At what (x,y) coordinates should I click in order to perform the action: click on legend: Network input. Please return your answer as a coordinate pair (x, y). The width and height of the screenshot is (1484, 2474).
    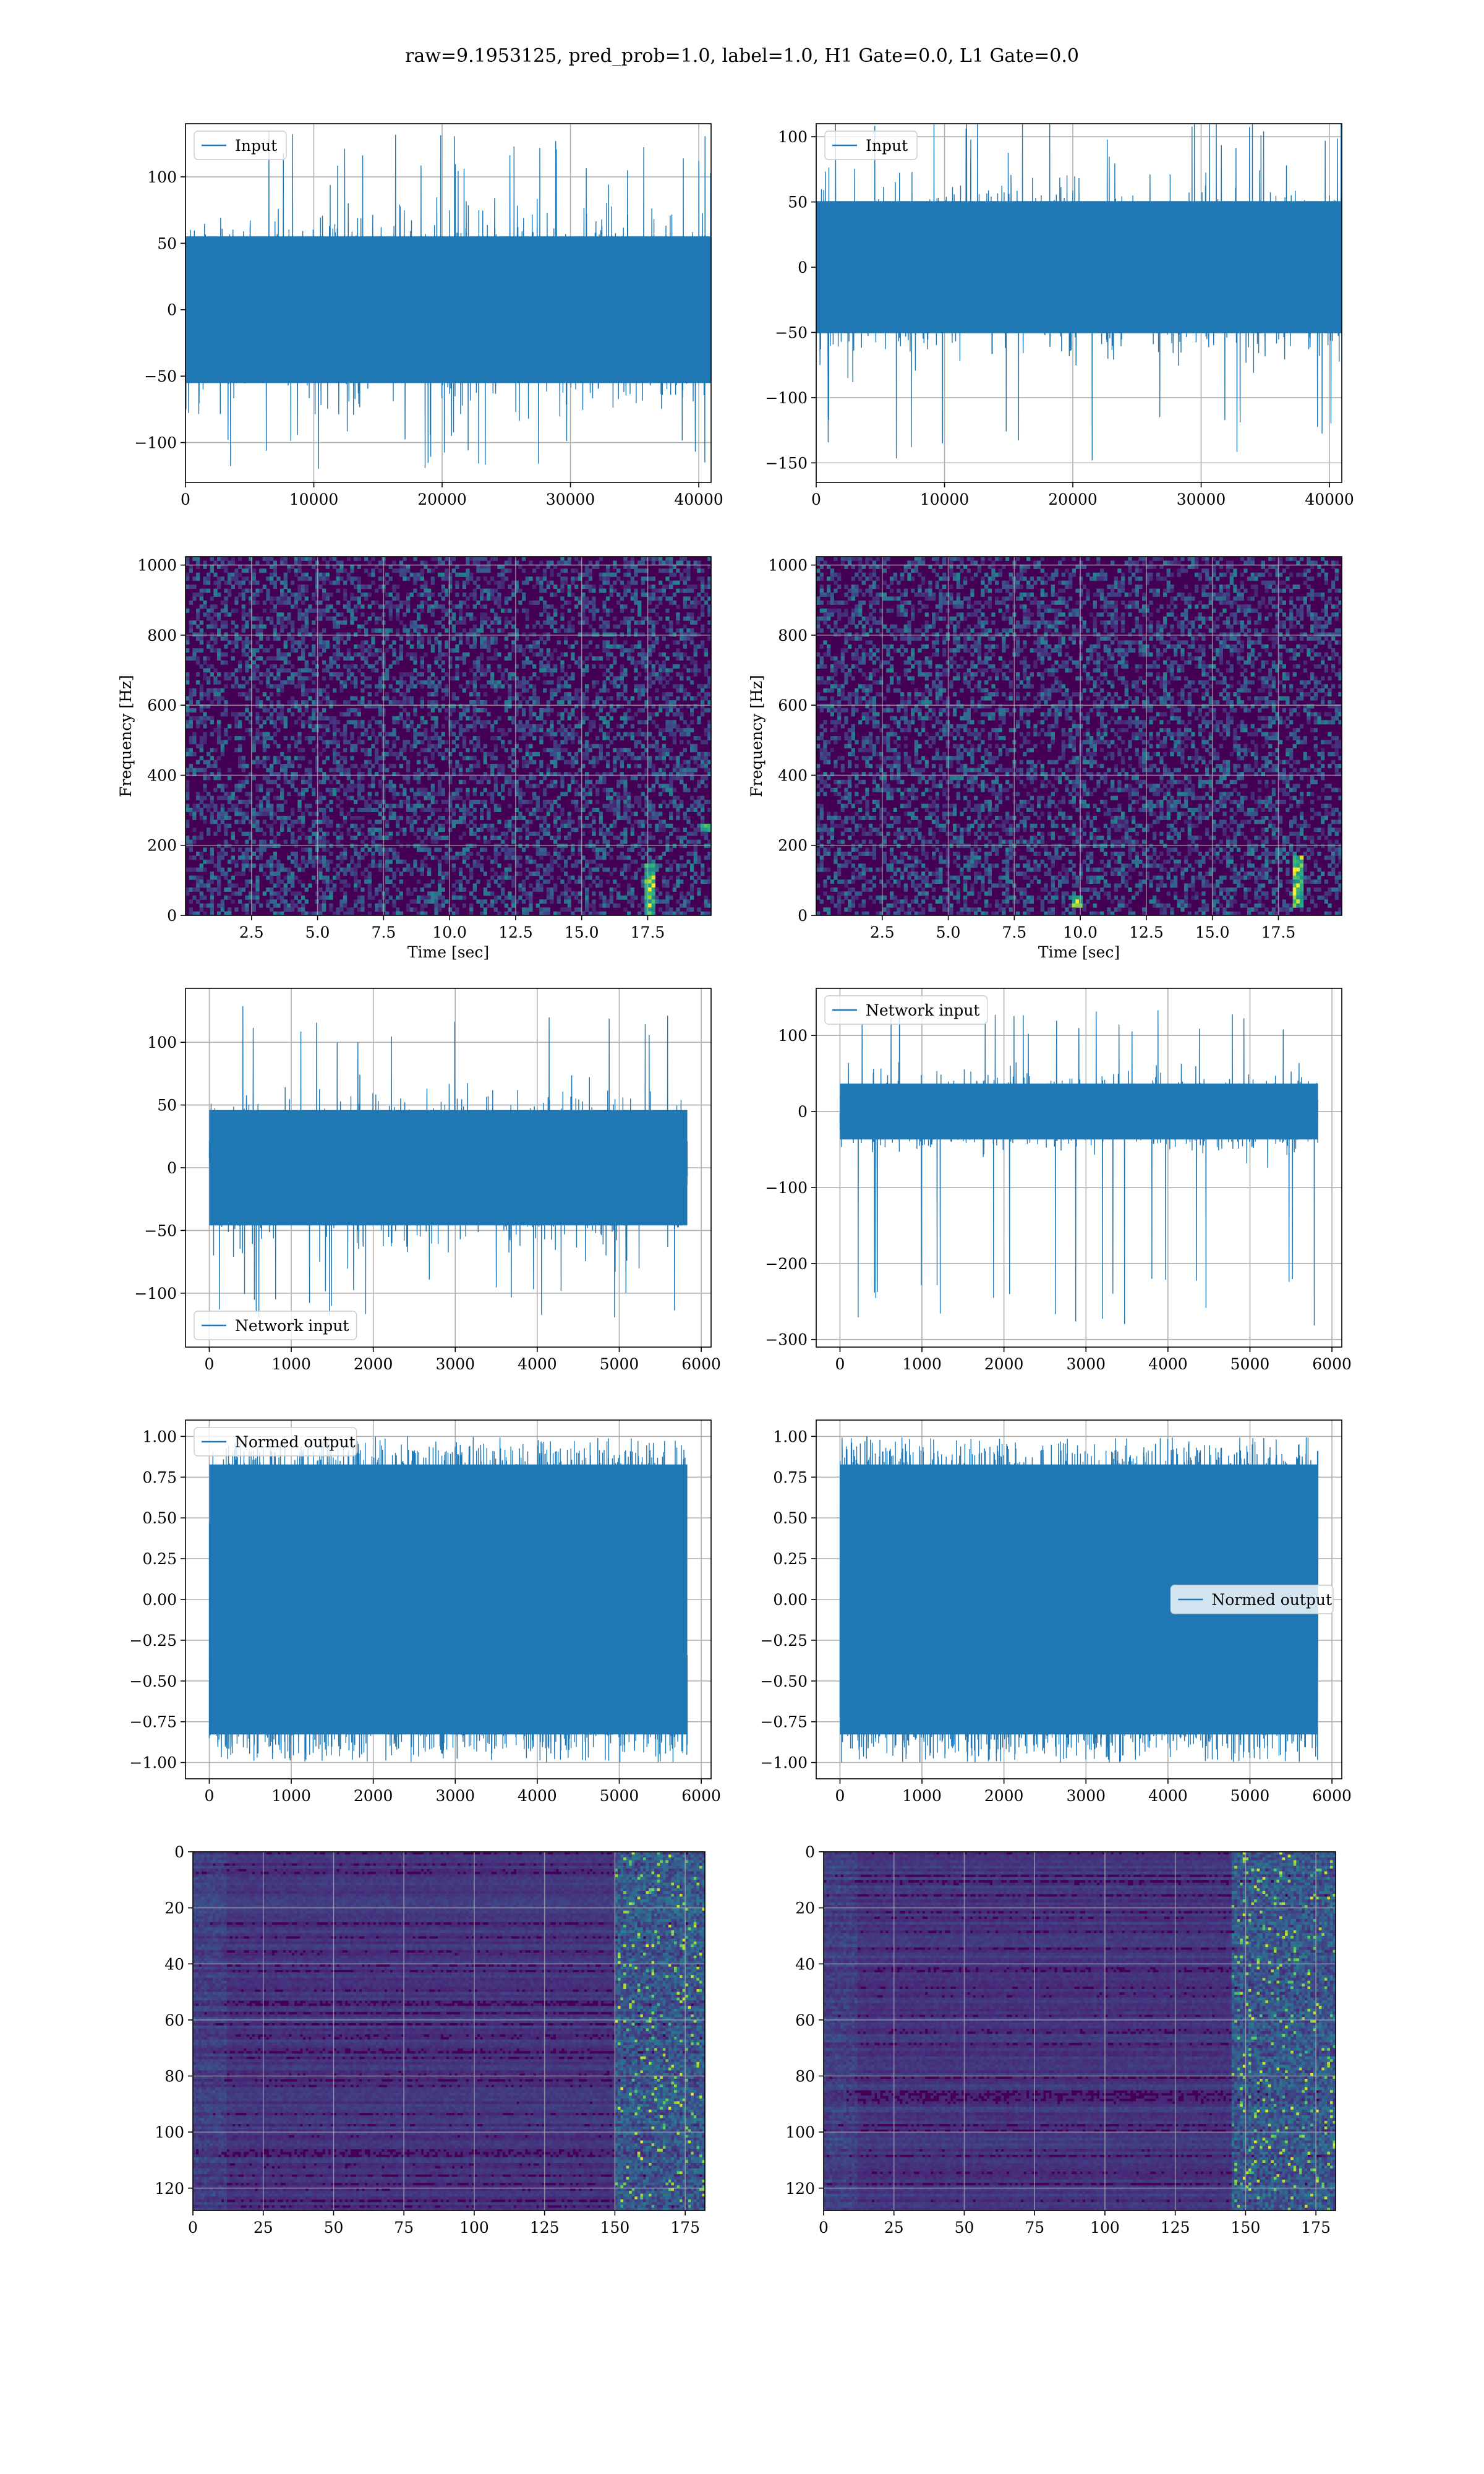
    Looking at the image, I should click on (906, 1010).